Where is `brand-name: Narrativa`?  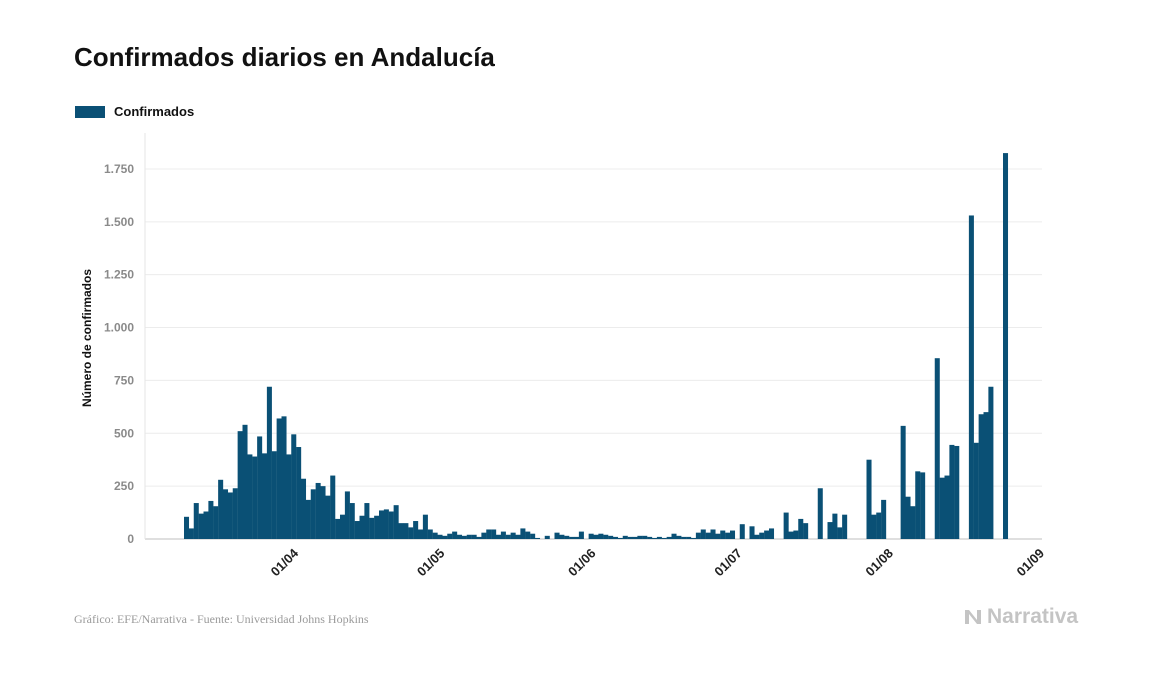 brand-name: Narrativa is located at coordinates (1033, 616).